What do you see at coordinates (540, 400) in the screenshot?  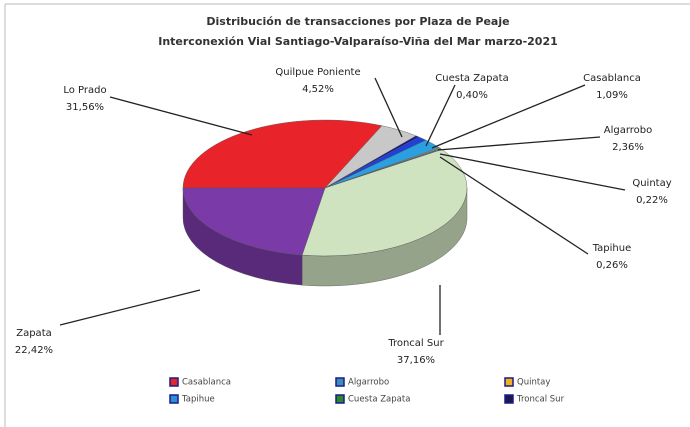 I see `legend-label: Troncal Sur` at bounding box center [540, 400].